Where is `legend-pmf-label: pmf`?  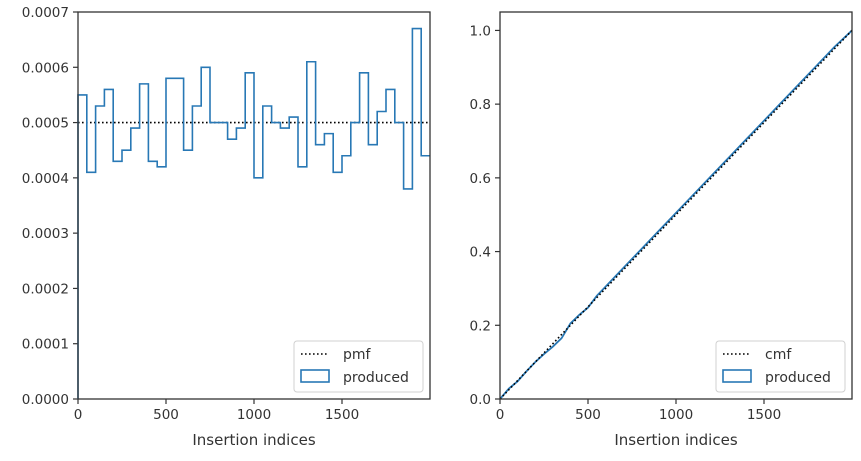 legend-pmf-label: pmf is located at coordinates (357, 355).